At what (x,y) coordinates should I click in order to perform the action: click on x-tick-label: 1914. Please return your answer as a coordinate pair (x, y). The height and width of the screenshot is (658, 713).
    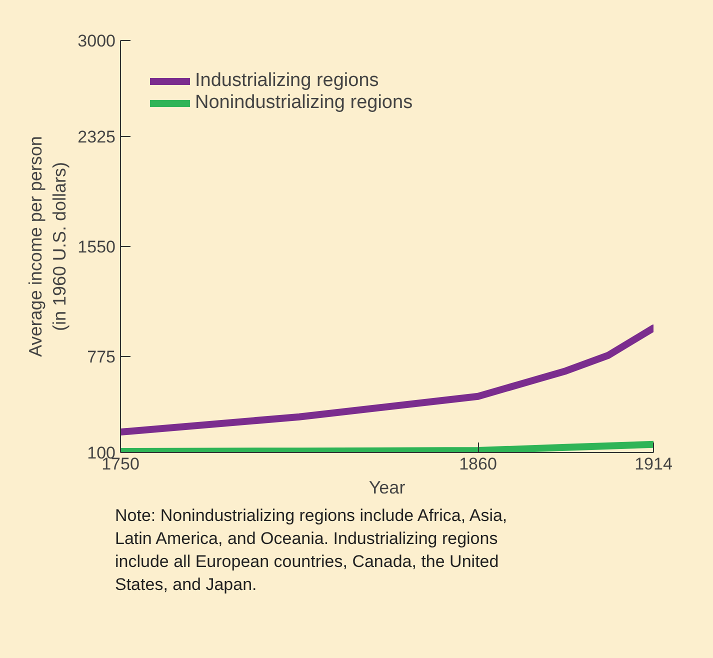
    Looking at the image, I should click on (653, 464).